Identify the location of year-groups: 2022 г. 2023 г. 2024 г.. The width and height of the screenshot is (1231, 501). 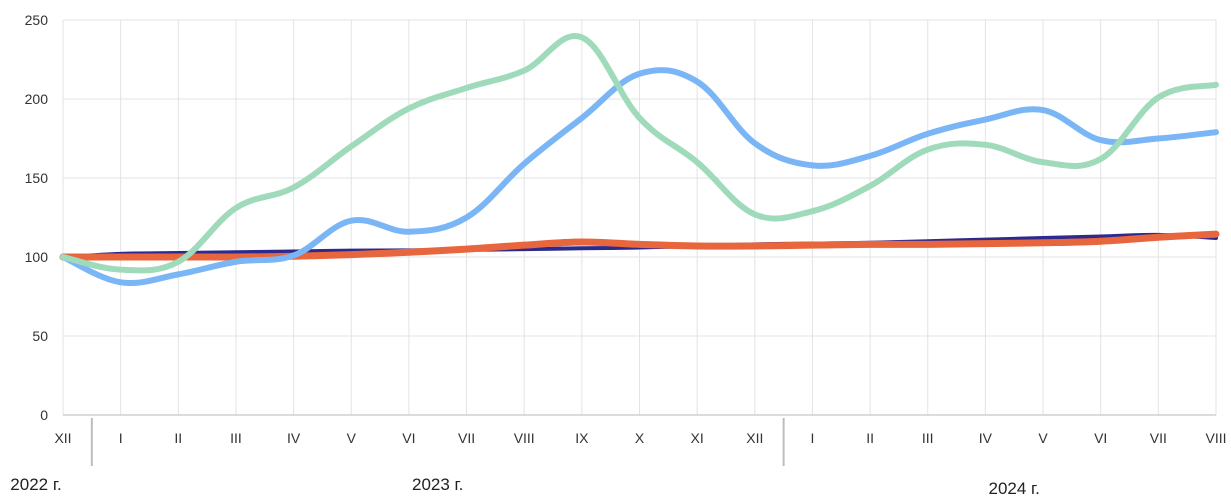
(525, 458).